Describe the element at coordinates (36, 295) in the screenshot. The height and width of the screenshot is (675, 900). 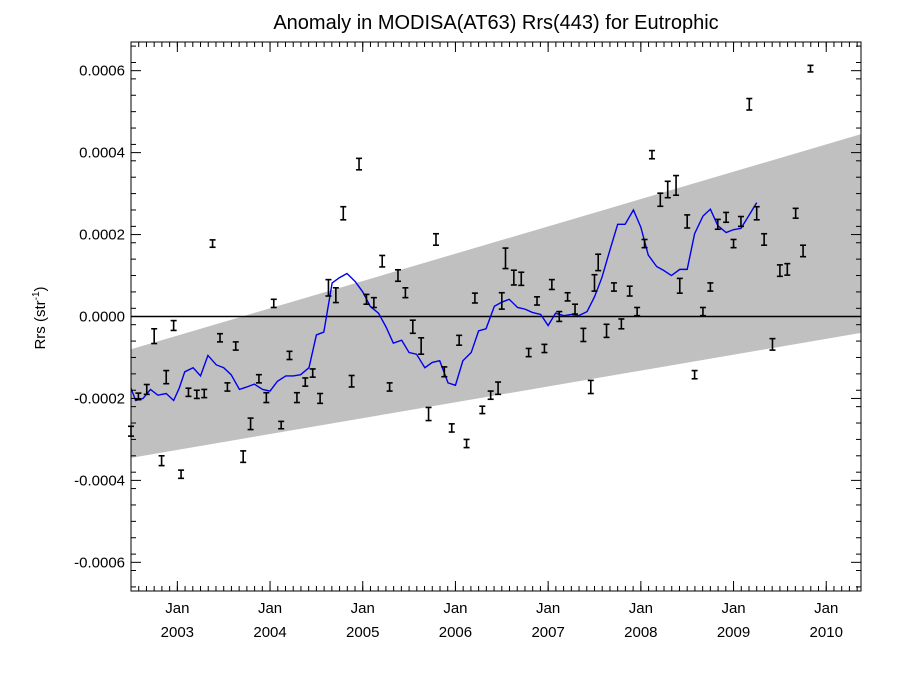
I see `y-axis-label-superscript: -1` at that location.